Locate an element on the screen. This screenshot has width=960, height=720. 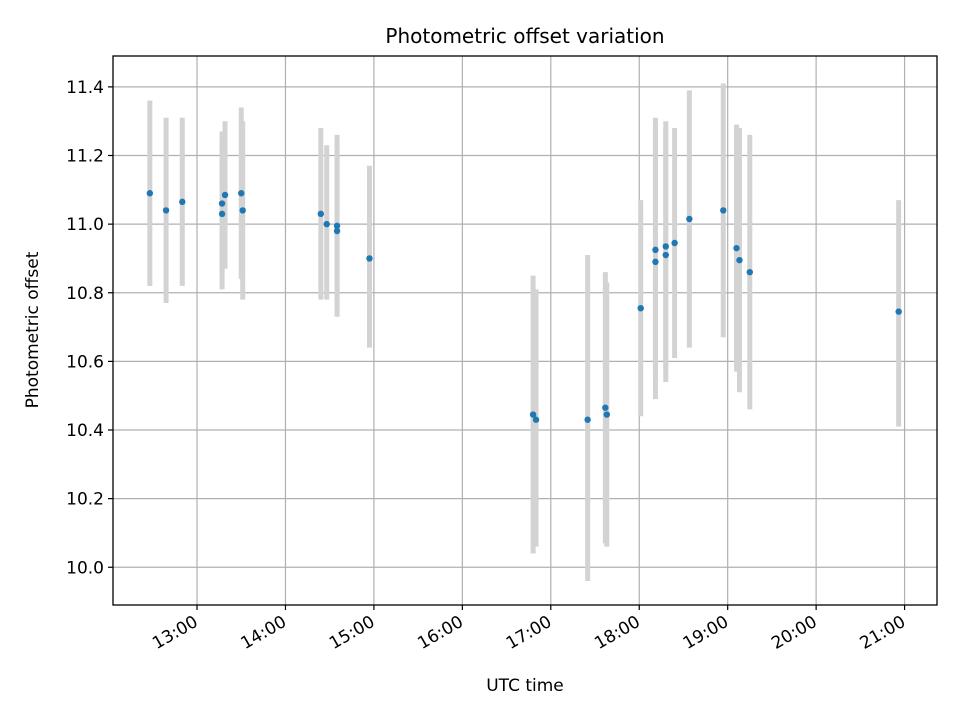
x-axis-label: UTC time is located at coordinates (525, 686).